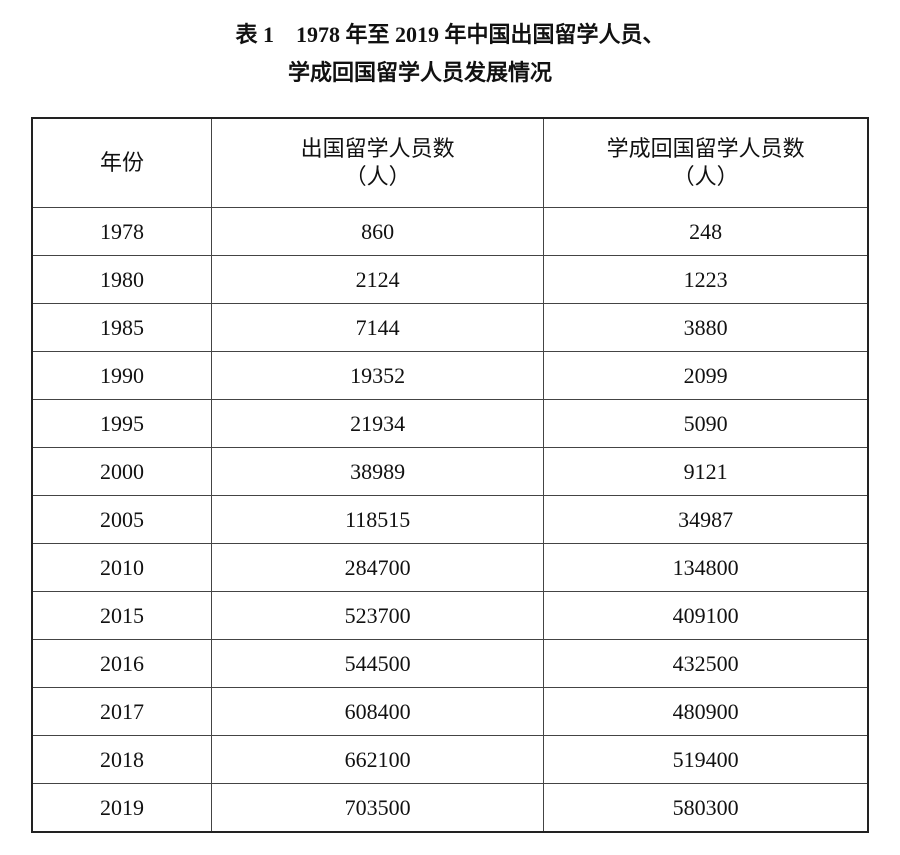  I want to click on table-row: 2015 523700 409100, so click(450, 615).